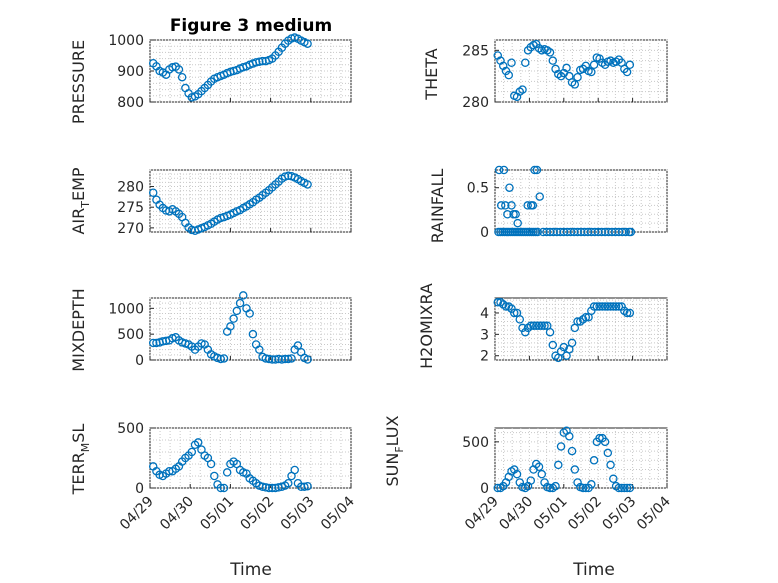 This screenshot has width=778, height=583. I want to click on subplot-6: 2 3 4, so click(574, 331).